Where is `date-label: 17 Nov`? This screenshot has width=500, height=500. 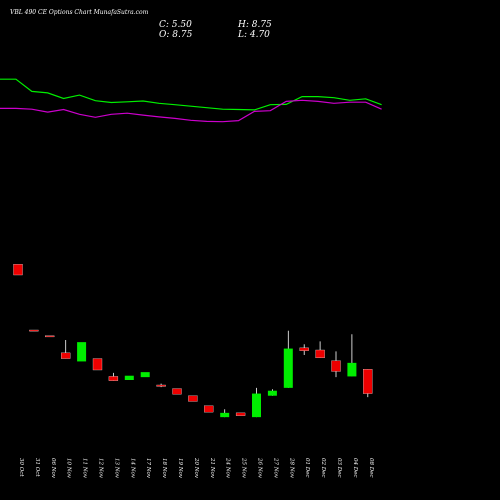
date-label: 17 Nov is located at coordinates (148, 468).